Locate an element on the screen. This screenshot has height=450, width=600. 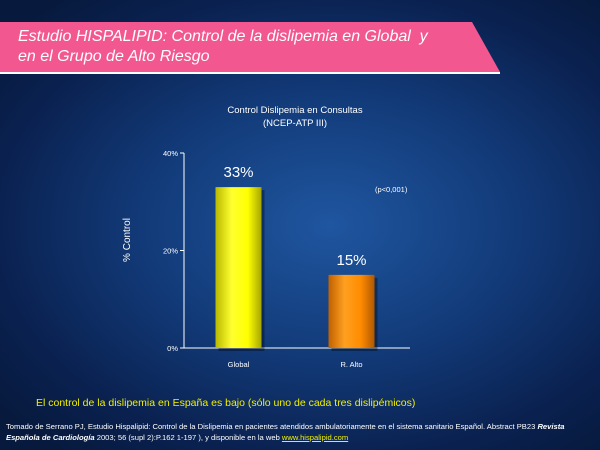
x-tick-label: Global is located at coordinates (239, 364).